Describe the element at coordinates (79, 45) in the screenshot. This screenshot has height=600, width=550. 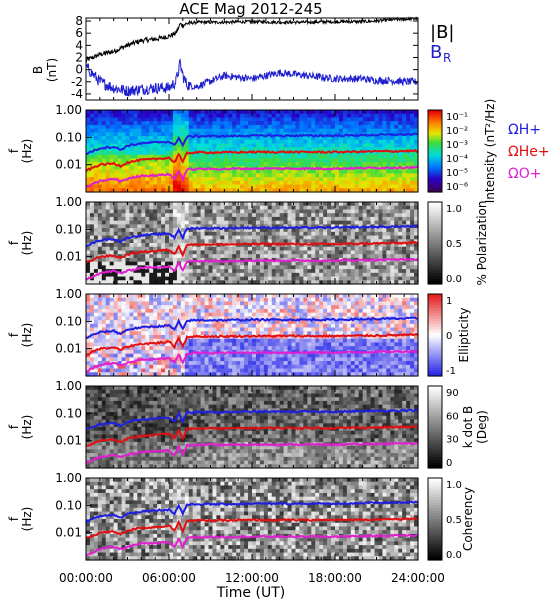
I see `b-y-tick-label: 4` at that location.